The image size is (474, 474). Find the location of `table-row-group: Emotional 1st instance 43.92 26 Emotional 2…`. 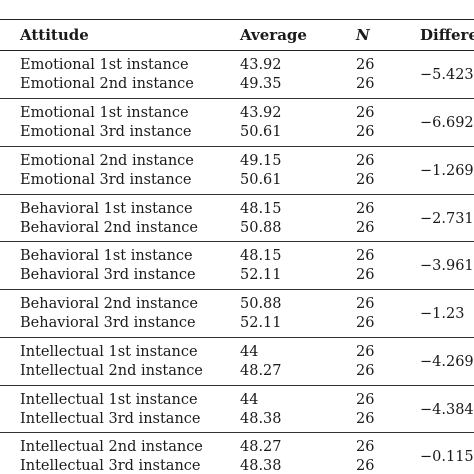

table-row-group: Emotional 1st instance 43.92 26 Emotional 2… is located at coordinates (237, 75).